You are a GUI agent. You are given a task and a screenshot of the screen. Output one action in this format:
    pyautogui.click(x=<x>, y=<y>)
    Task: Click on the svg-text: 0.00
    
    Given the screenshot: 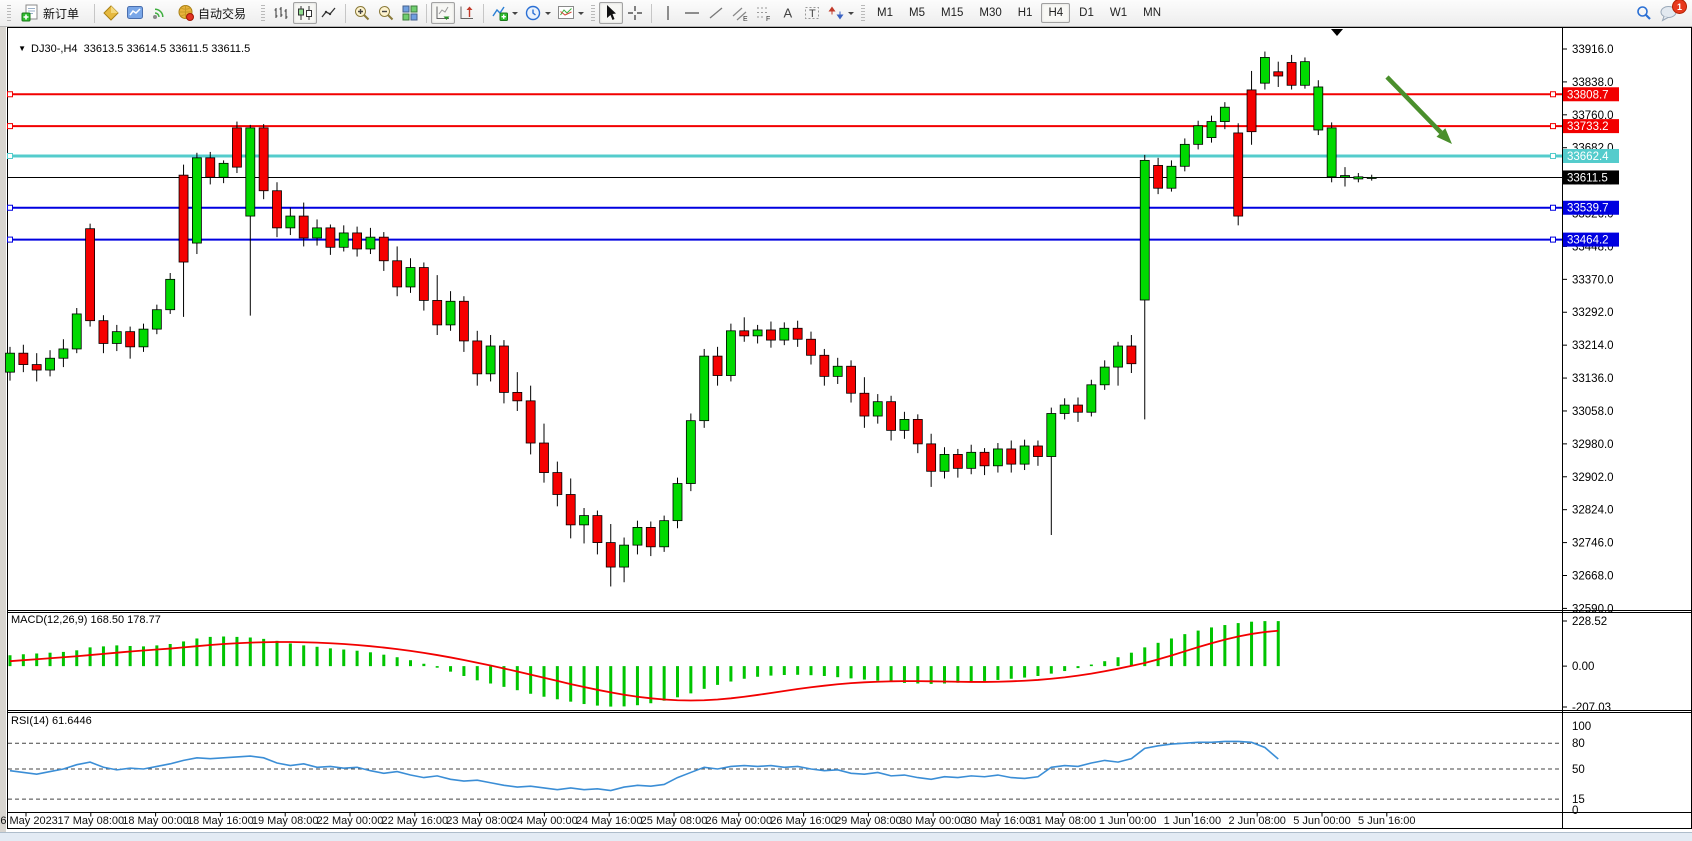 What is the action you would take?
    pyautogui.click(x=1583, y=667)
    